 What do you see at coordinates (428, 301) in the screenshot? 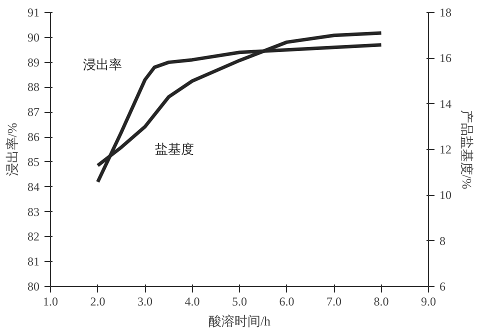
I see `x-tick-label: 9.0` at bounding box center [428, 301].